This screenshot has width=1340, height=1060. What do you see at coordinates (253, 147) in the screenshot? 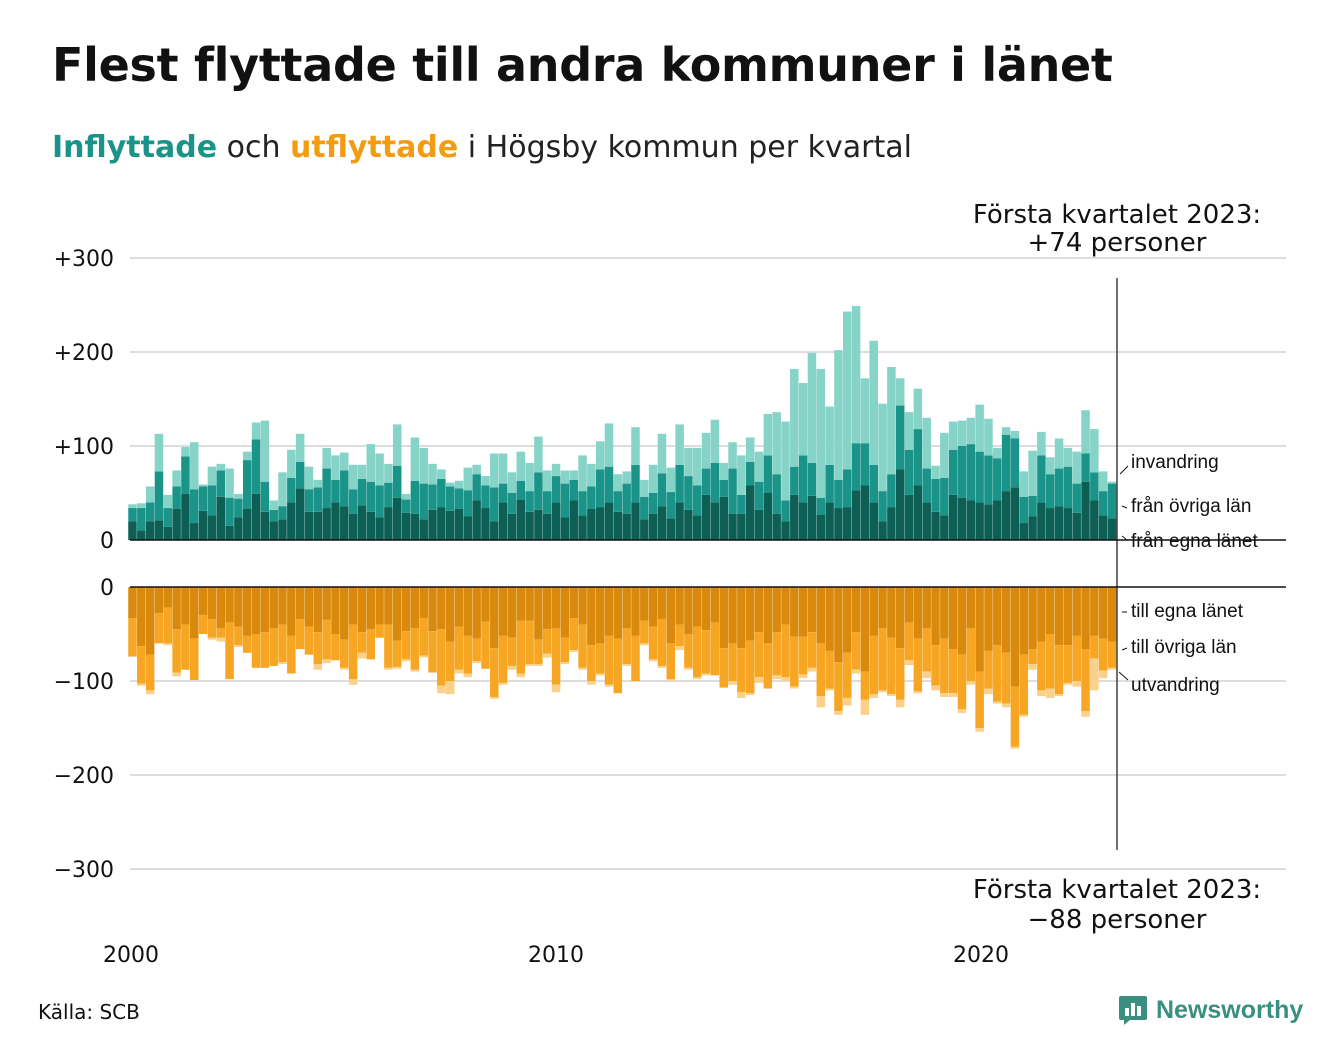
I see `subtitle-och: och` at bounding box center [253, 147].